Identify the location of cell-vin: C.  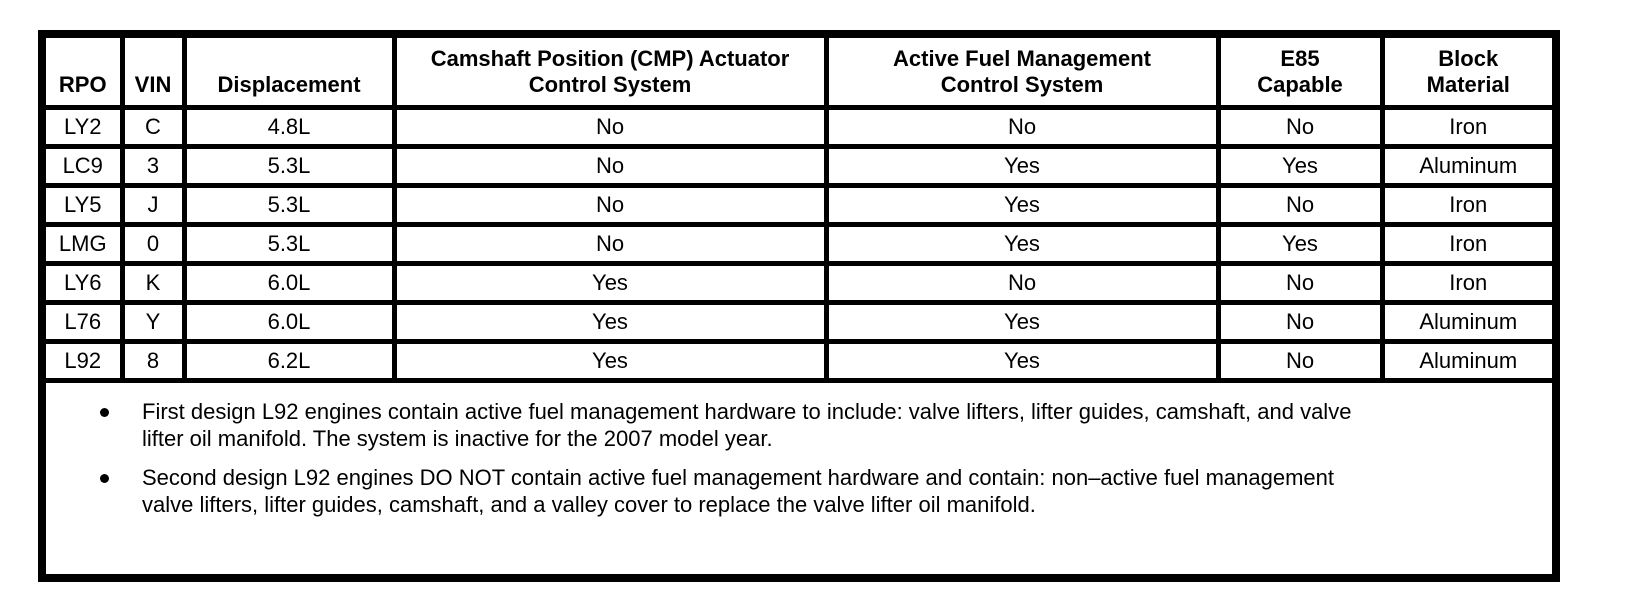
(153, 127).